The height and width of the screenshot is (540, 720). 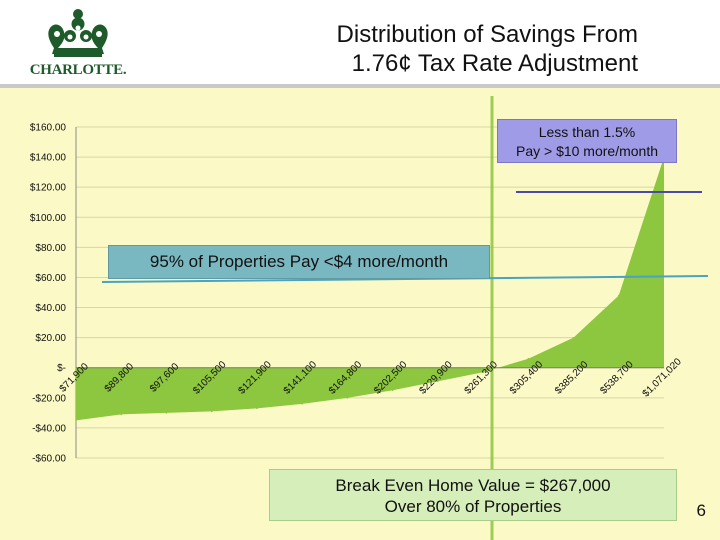 What do you see at coordinates (487, 34) in the screenshot?
I see `title-line-1: Distribution of Savings From` at bounding box center [487, 34].